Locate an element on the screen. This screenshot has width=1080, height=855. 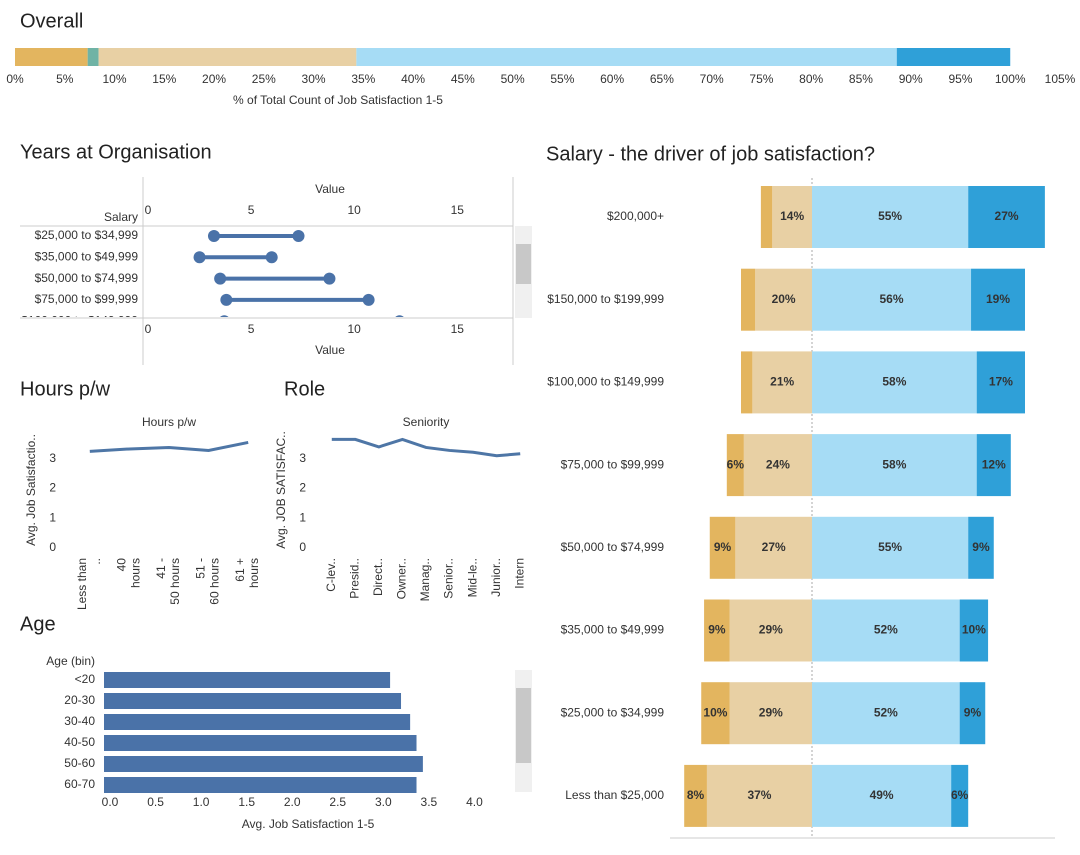
x-tick-label: 35% is located at coordinates (363, 79).